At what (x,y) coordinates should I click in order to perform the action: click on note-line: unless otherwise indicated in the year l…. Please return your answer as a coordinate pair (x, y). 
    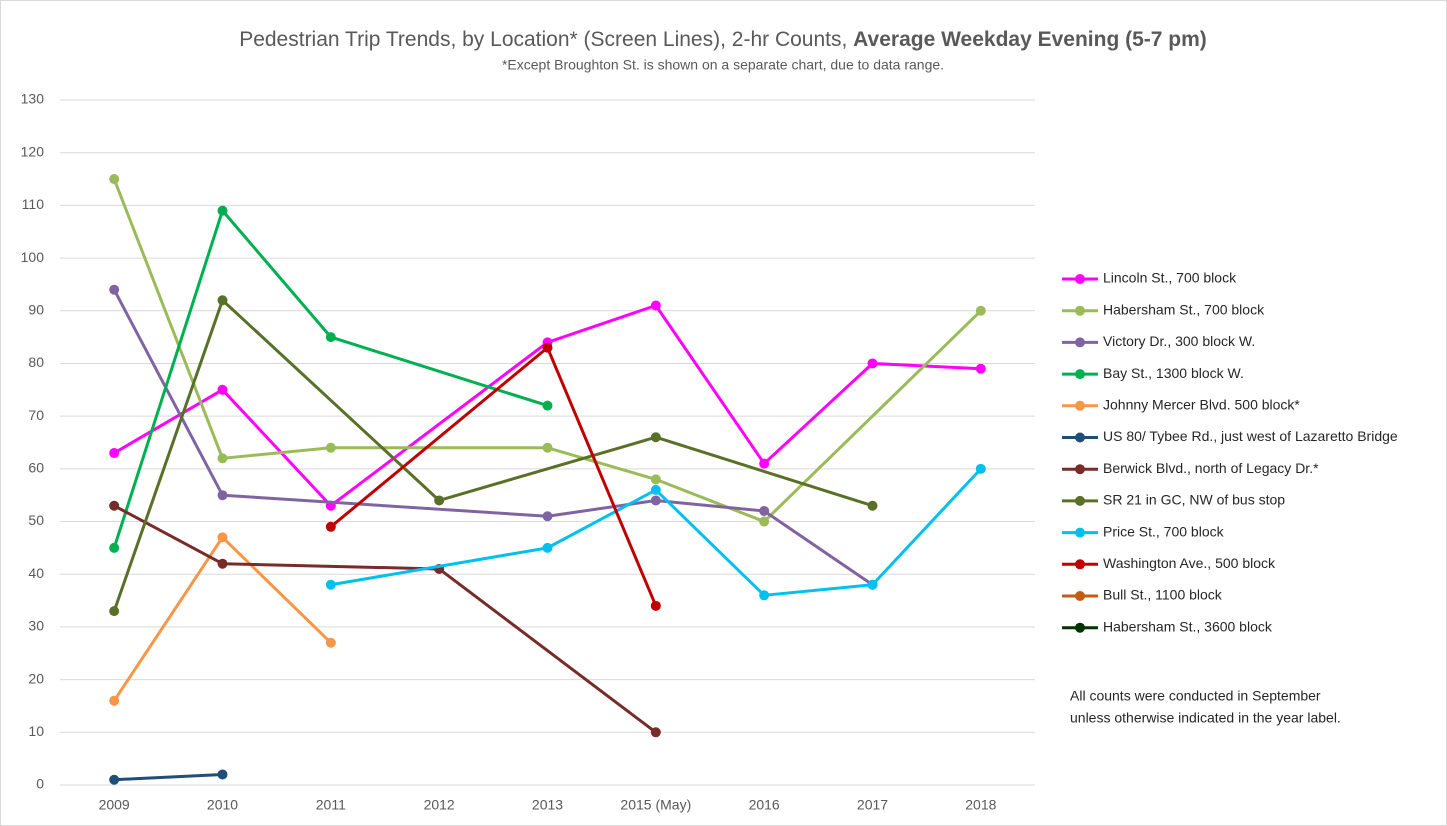
    Looking at the image, I should click on (1205, 718).